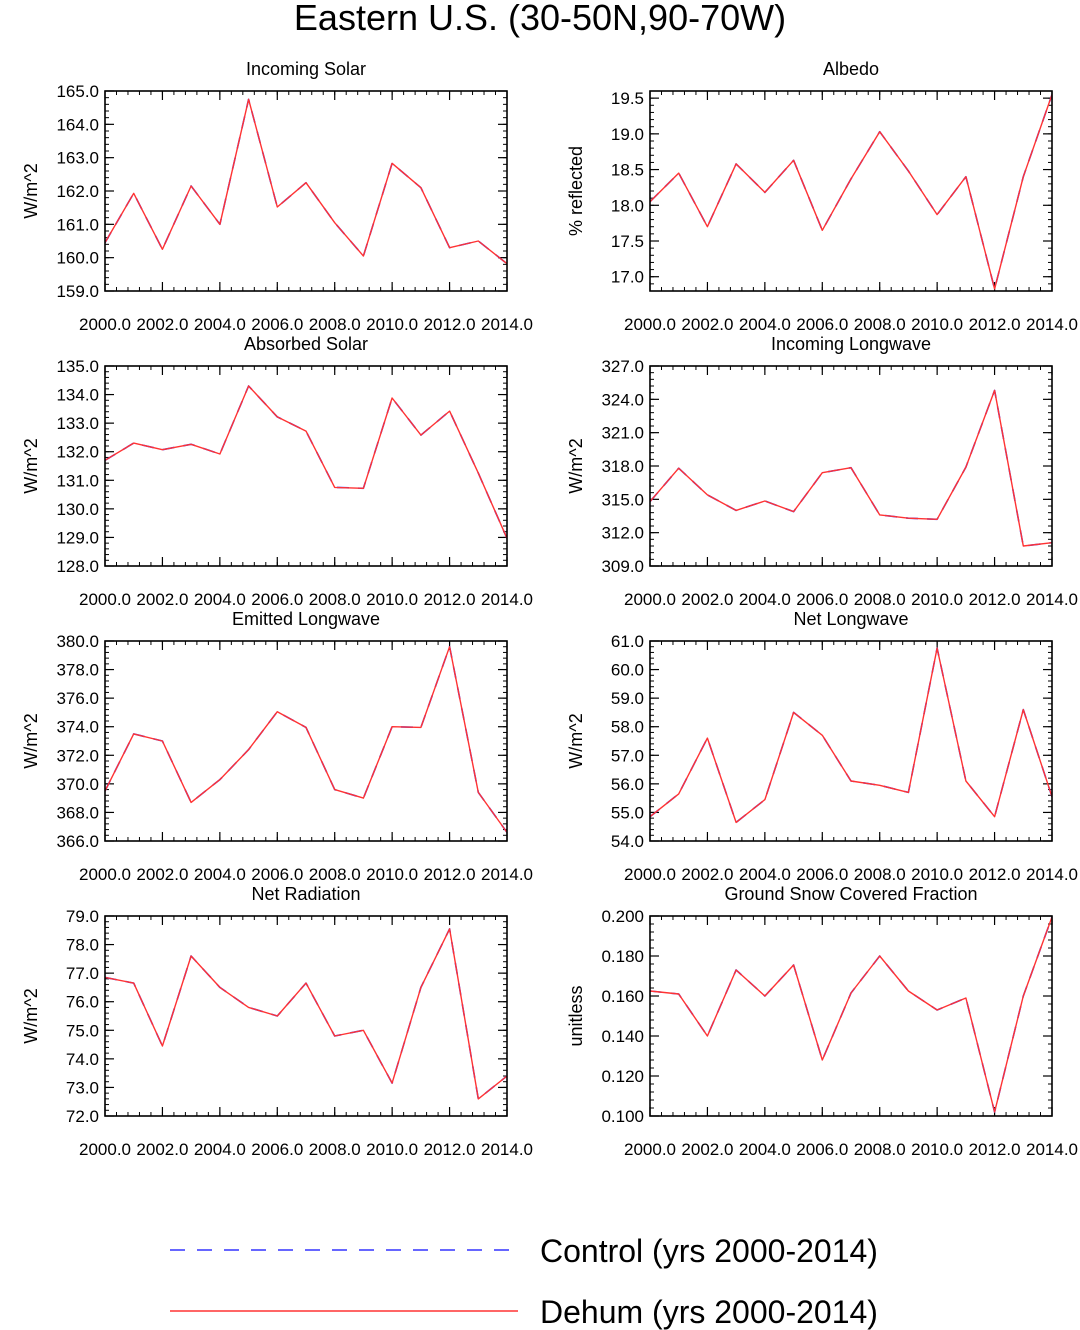  What do you see at coordinates (77, 291) in the screenshot?
I see `y-tick-label: 159.0` at bounding box center [77, 291].